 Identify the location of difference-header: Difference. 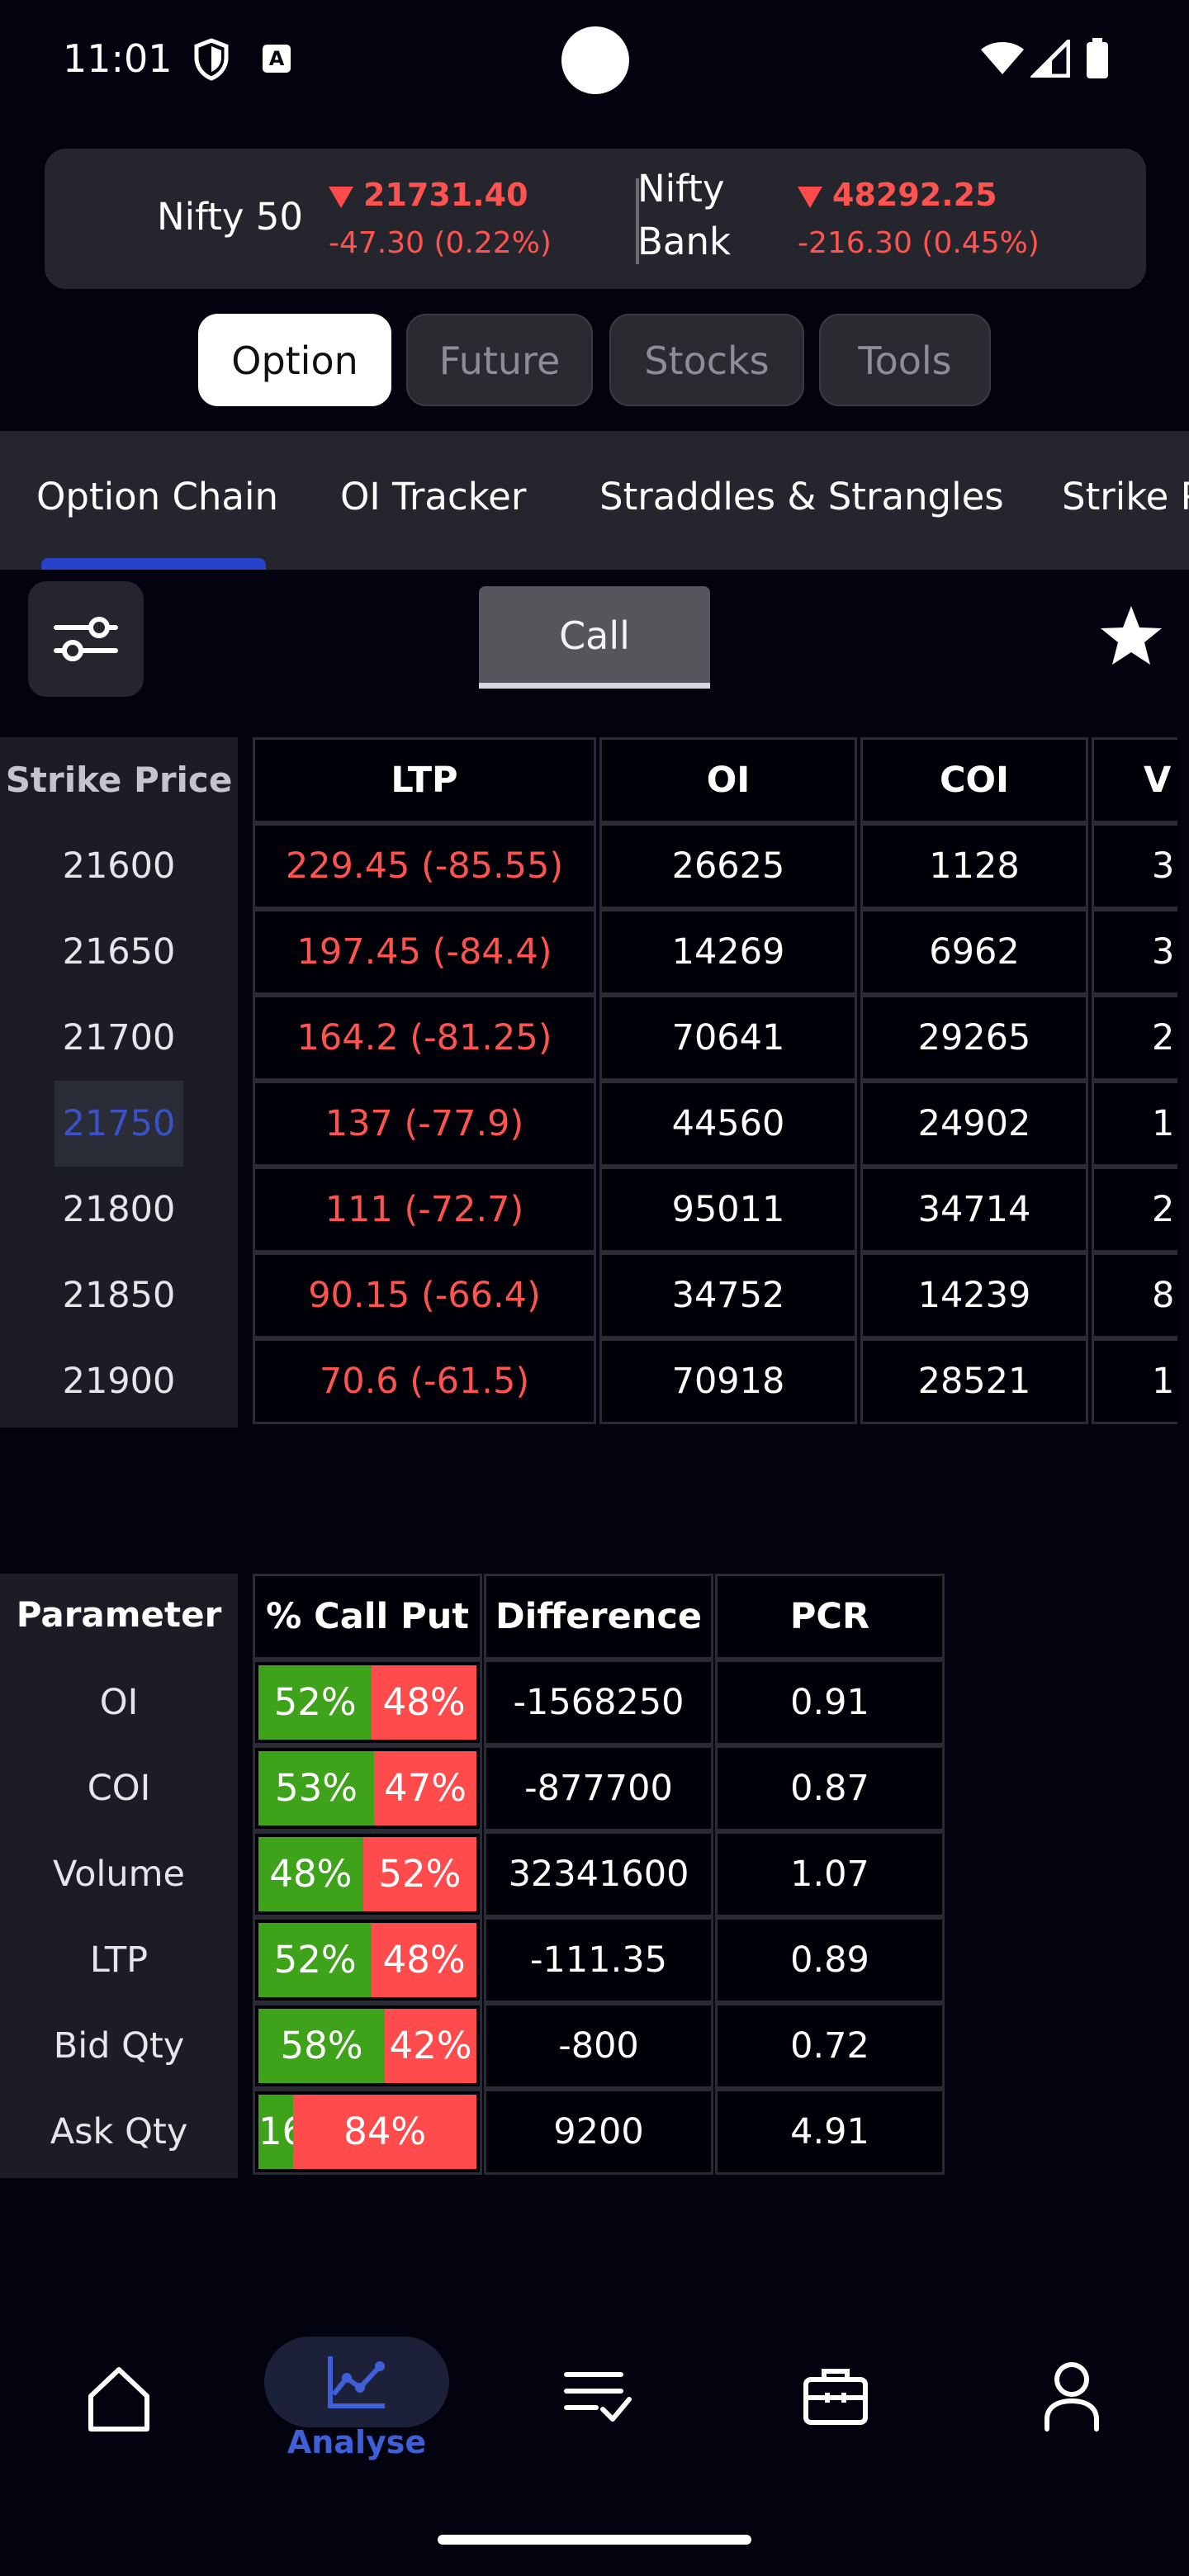
(598, 1617).